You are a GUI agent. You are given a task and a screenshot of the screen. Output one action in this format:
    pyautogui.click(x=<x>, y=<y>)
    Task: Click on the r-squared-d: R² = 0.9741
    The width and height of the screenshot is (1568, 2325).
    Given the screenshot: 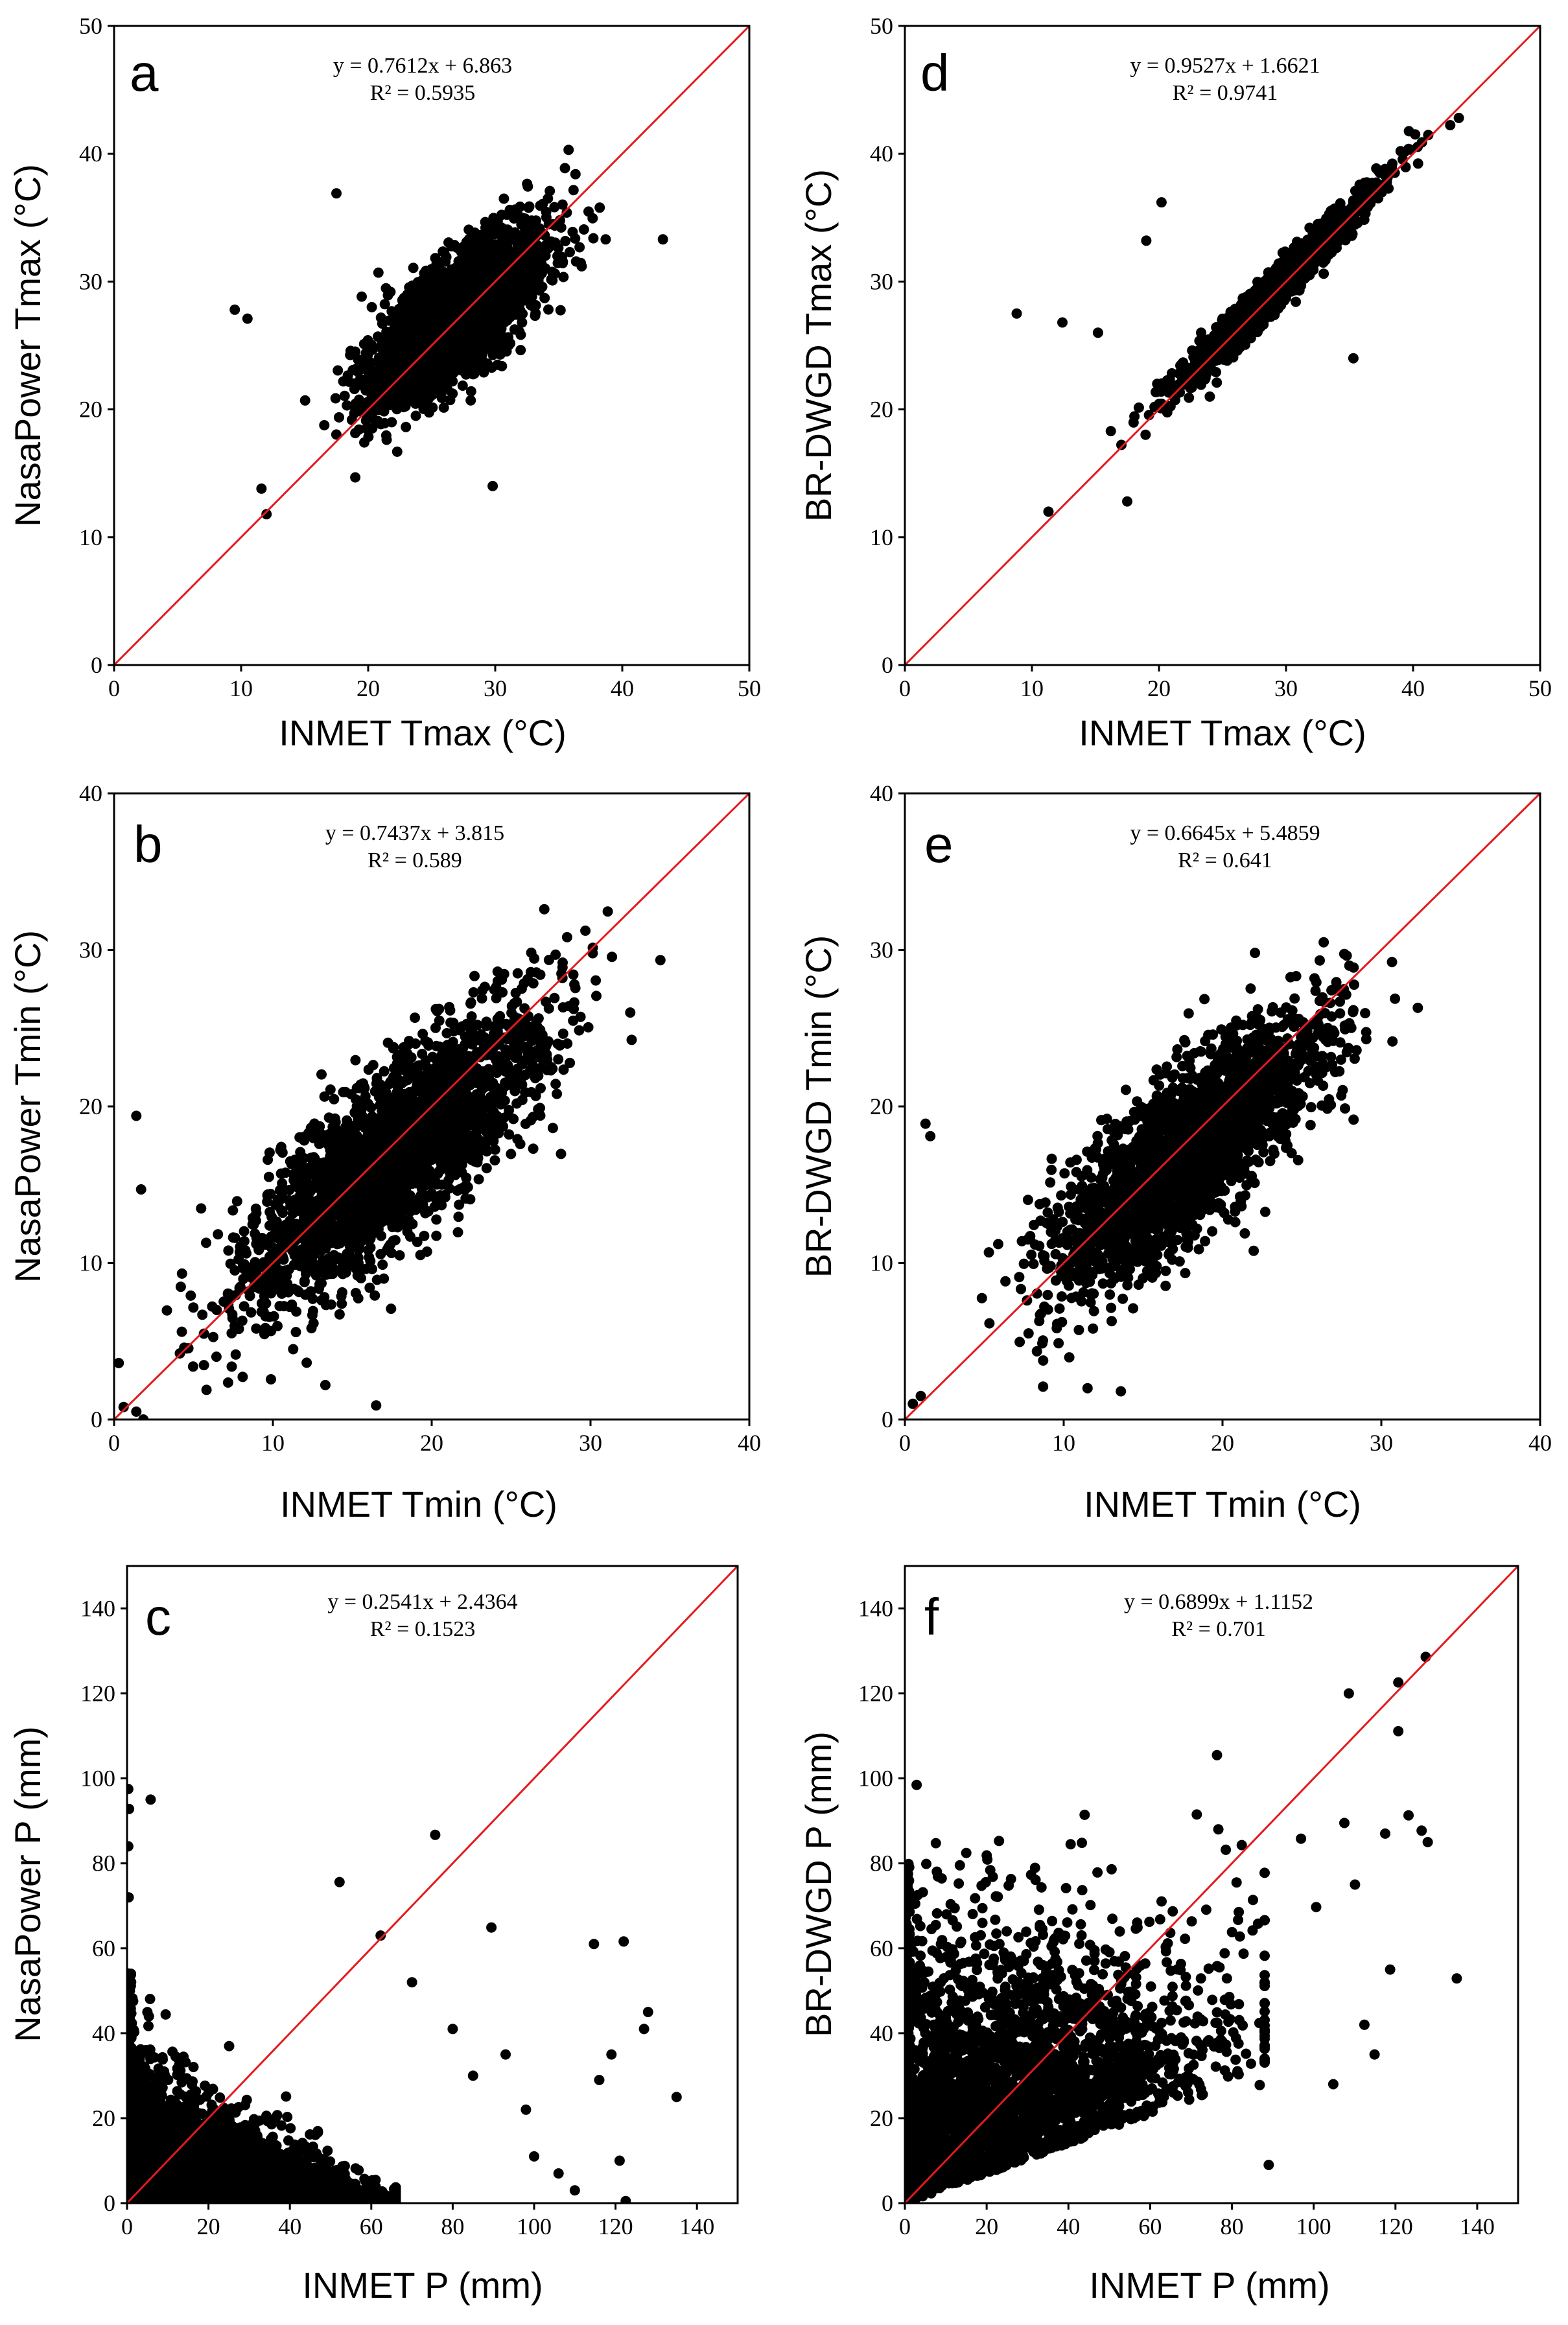 What is the action you would take?
    pyautogui.click(x=1226, y=93)
    